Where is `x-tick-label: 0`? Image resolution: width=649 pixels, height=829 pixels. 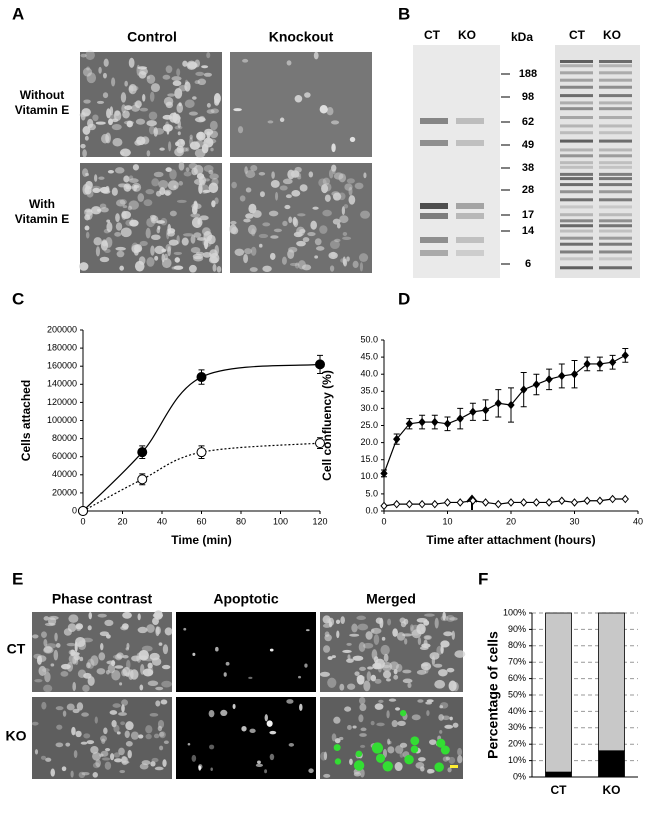 x-tick-label: 0 is located at coordinates (383, 521).